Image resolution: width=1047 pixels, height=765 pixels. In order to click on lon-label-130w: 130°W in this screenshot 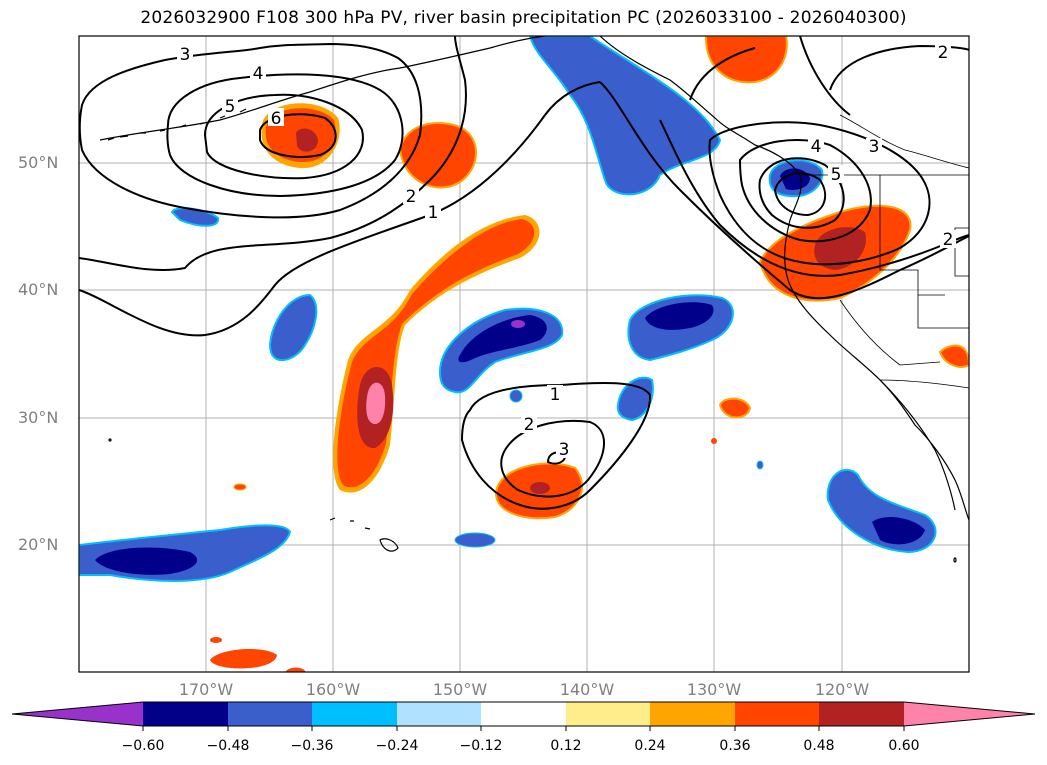, I will do `click(714, 689)`.